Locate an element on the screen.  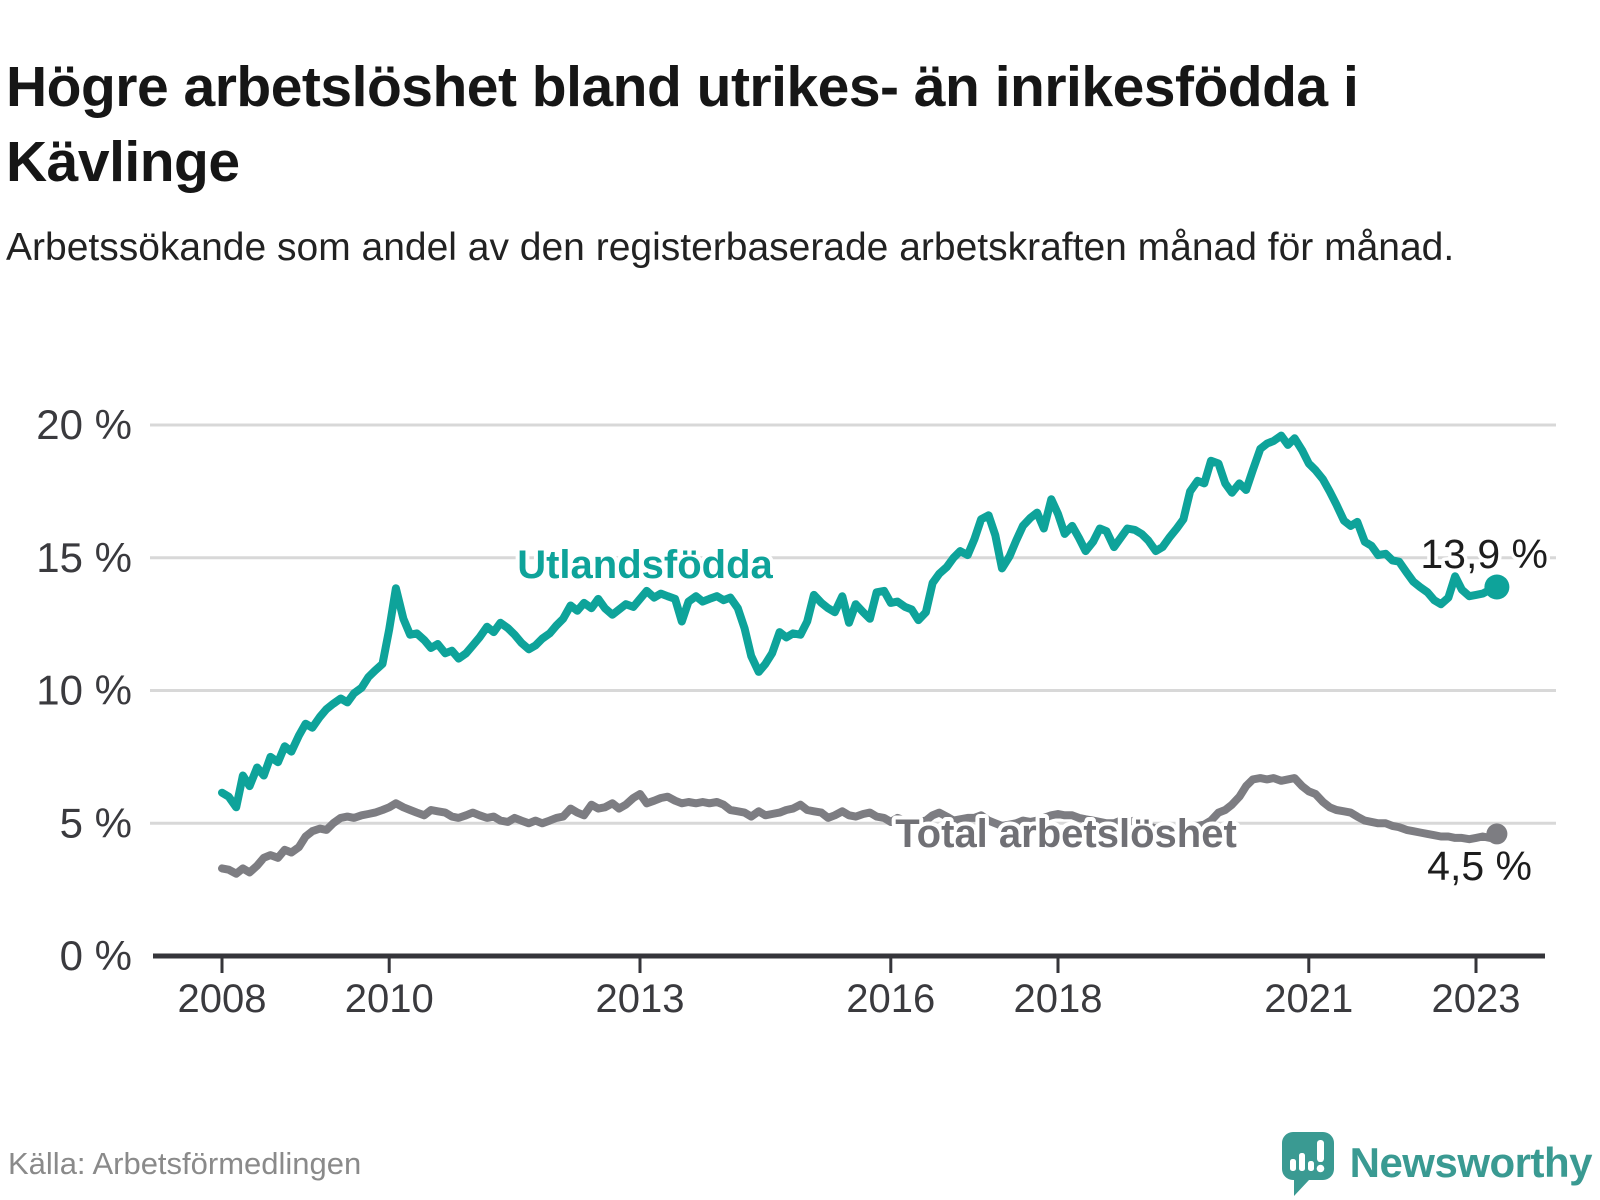
x-tick-label-2021: 2021 is located at coordinates (1308, 999).